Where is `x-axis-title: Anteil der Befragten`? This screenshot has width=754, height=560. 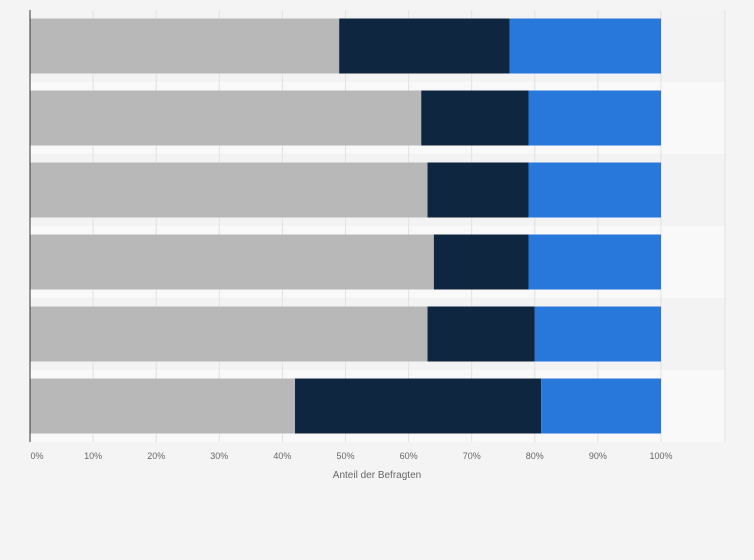
x-axis-title: Anteil der Befragten is located at coordinates (377, 475).